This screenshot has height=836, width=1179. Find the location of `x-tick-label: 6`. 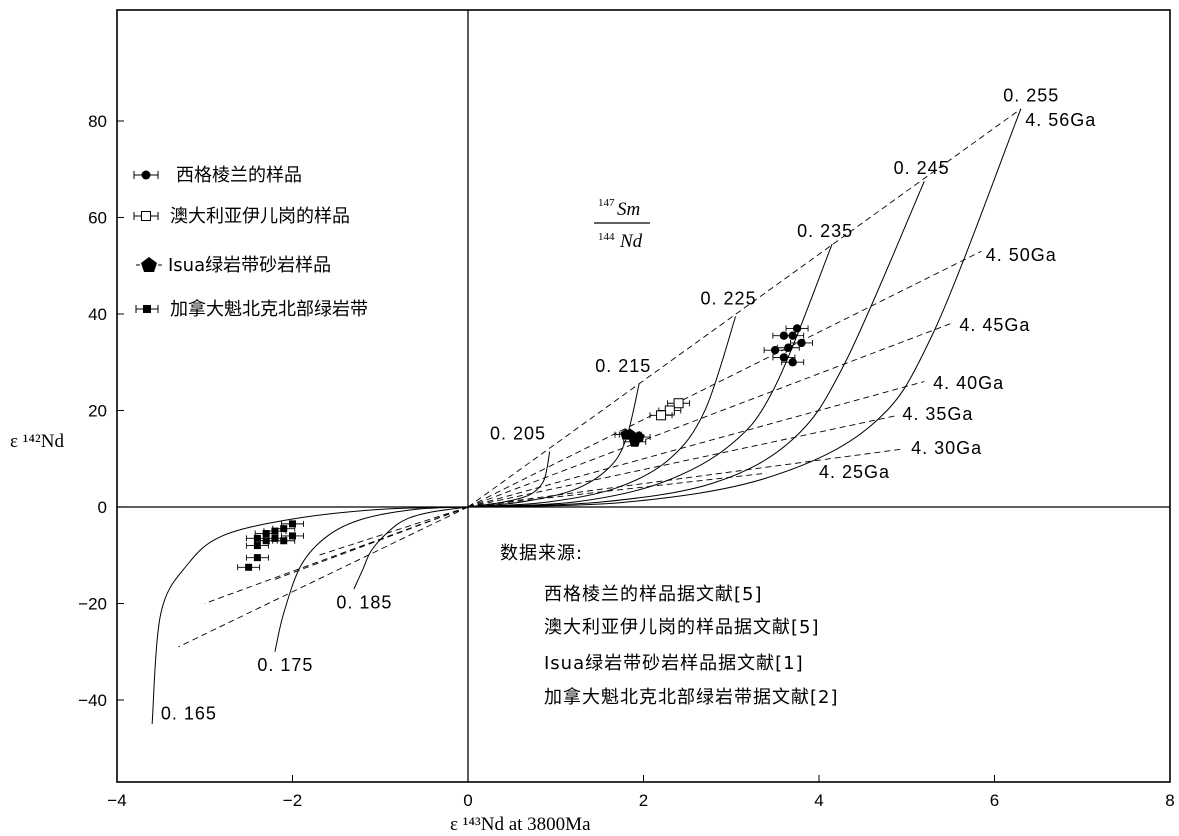

x-tick-label: 6 is located at coordinates (994, 800).